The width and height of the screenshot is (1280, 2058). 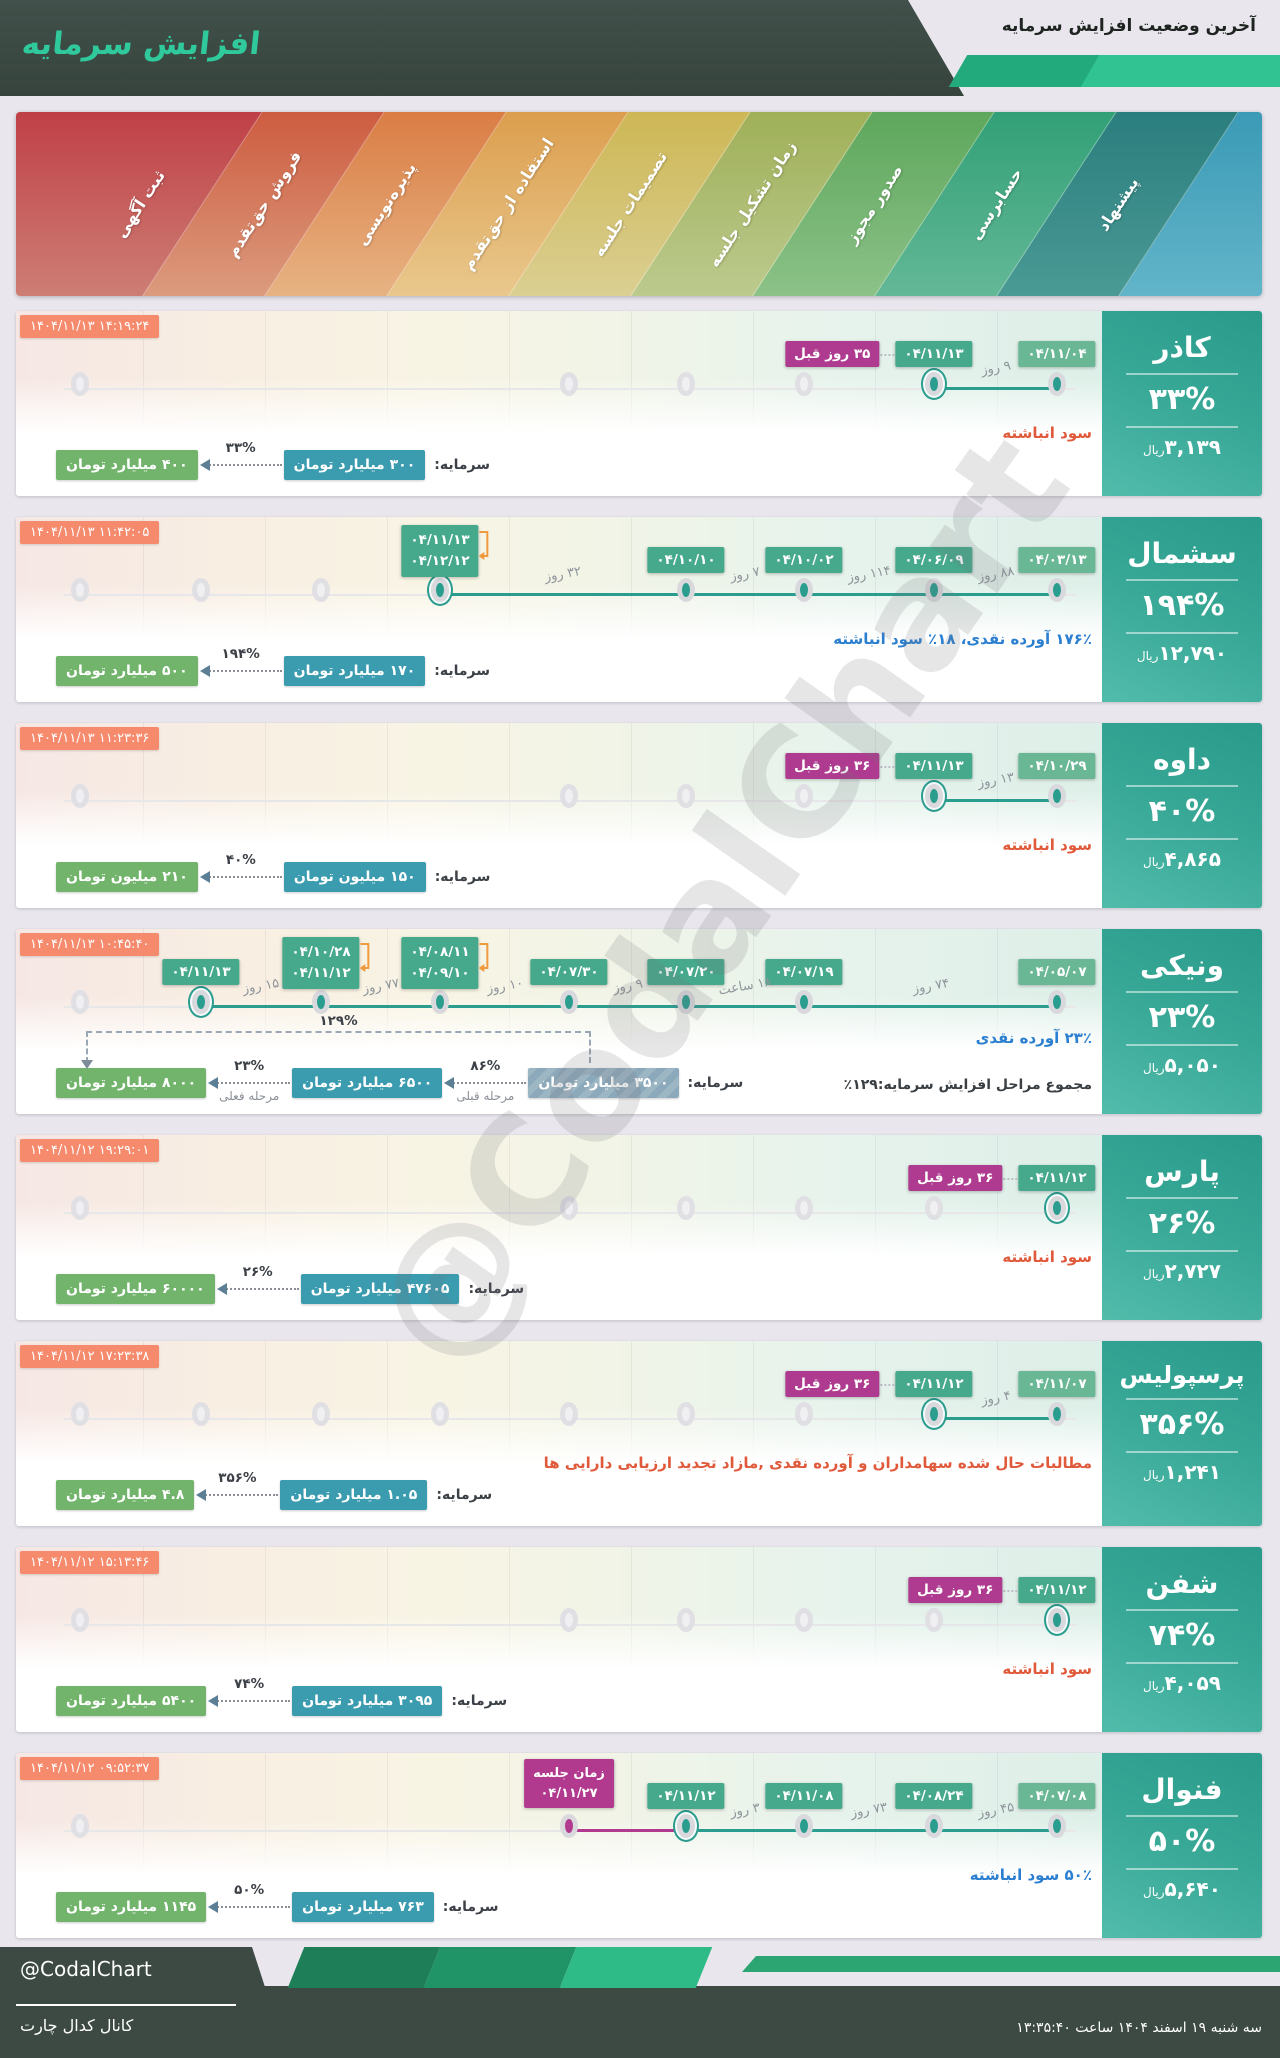 I want to click on badge-line: ۰۴/۱۰/۲۹, so click(x=1057, y=766).